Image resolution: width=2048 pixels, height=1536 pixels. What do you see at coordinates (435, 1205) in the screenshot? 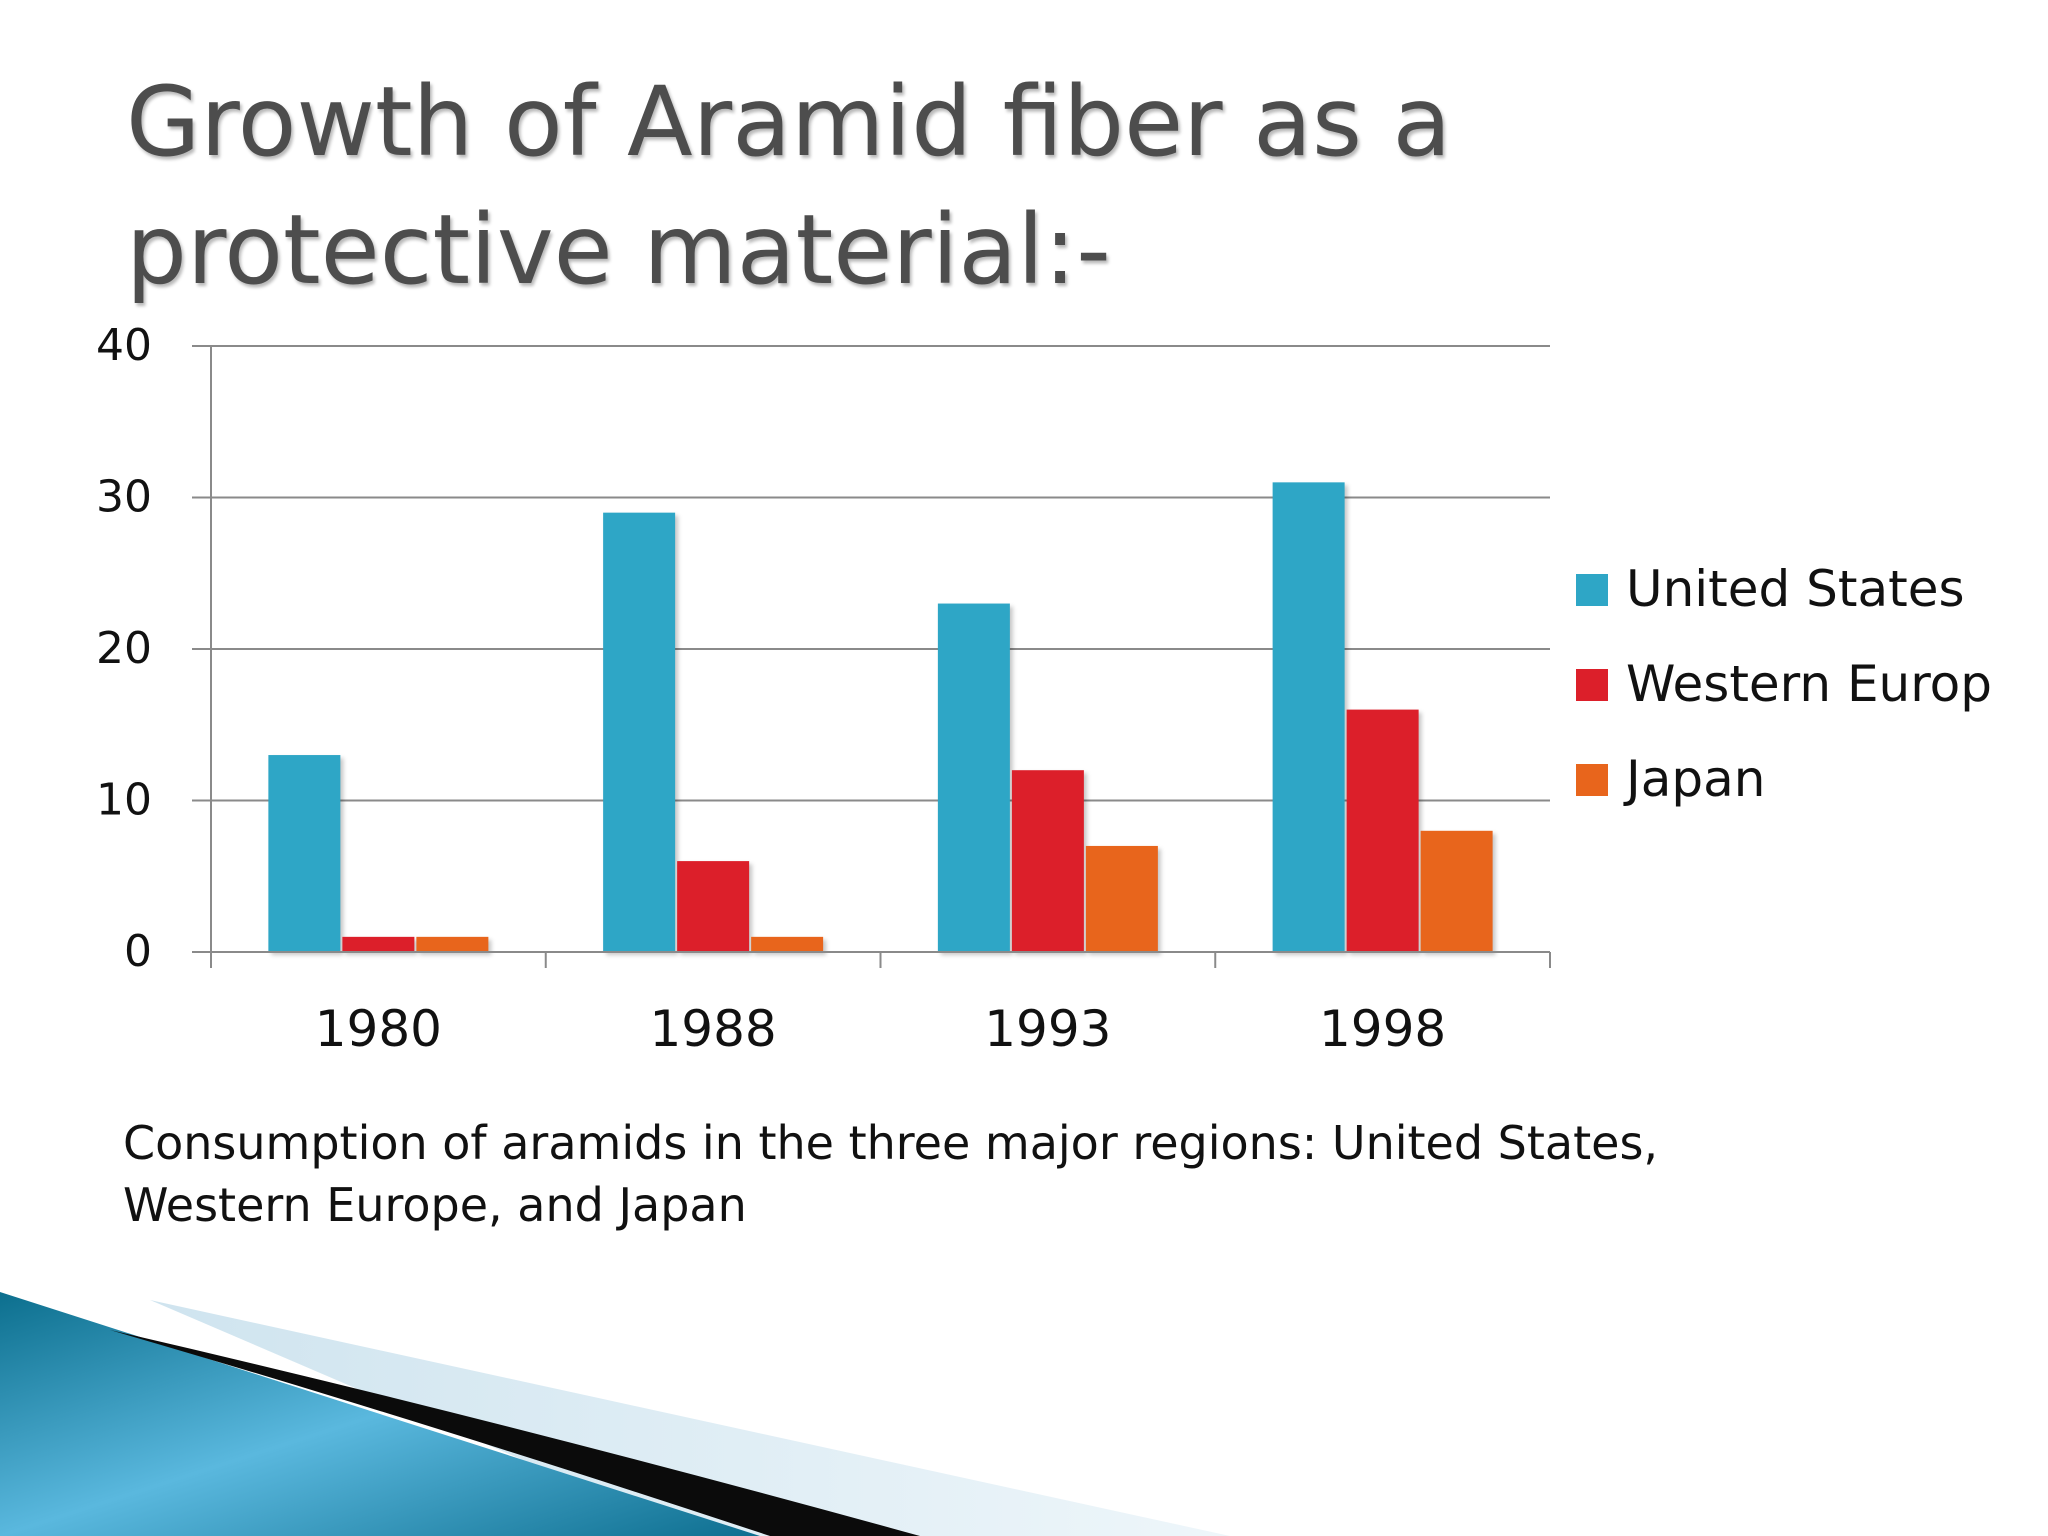
I see `caption-line-2: Western Europe, and Japan` at bounding box center [435, 1205].